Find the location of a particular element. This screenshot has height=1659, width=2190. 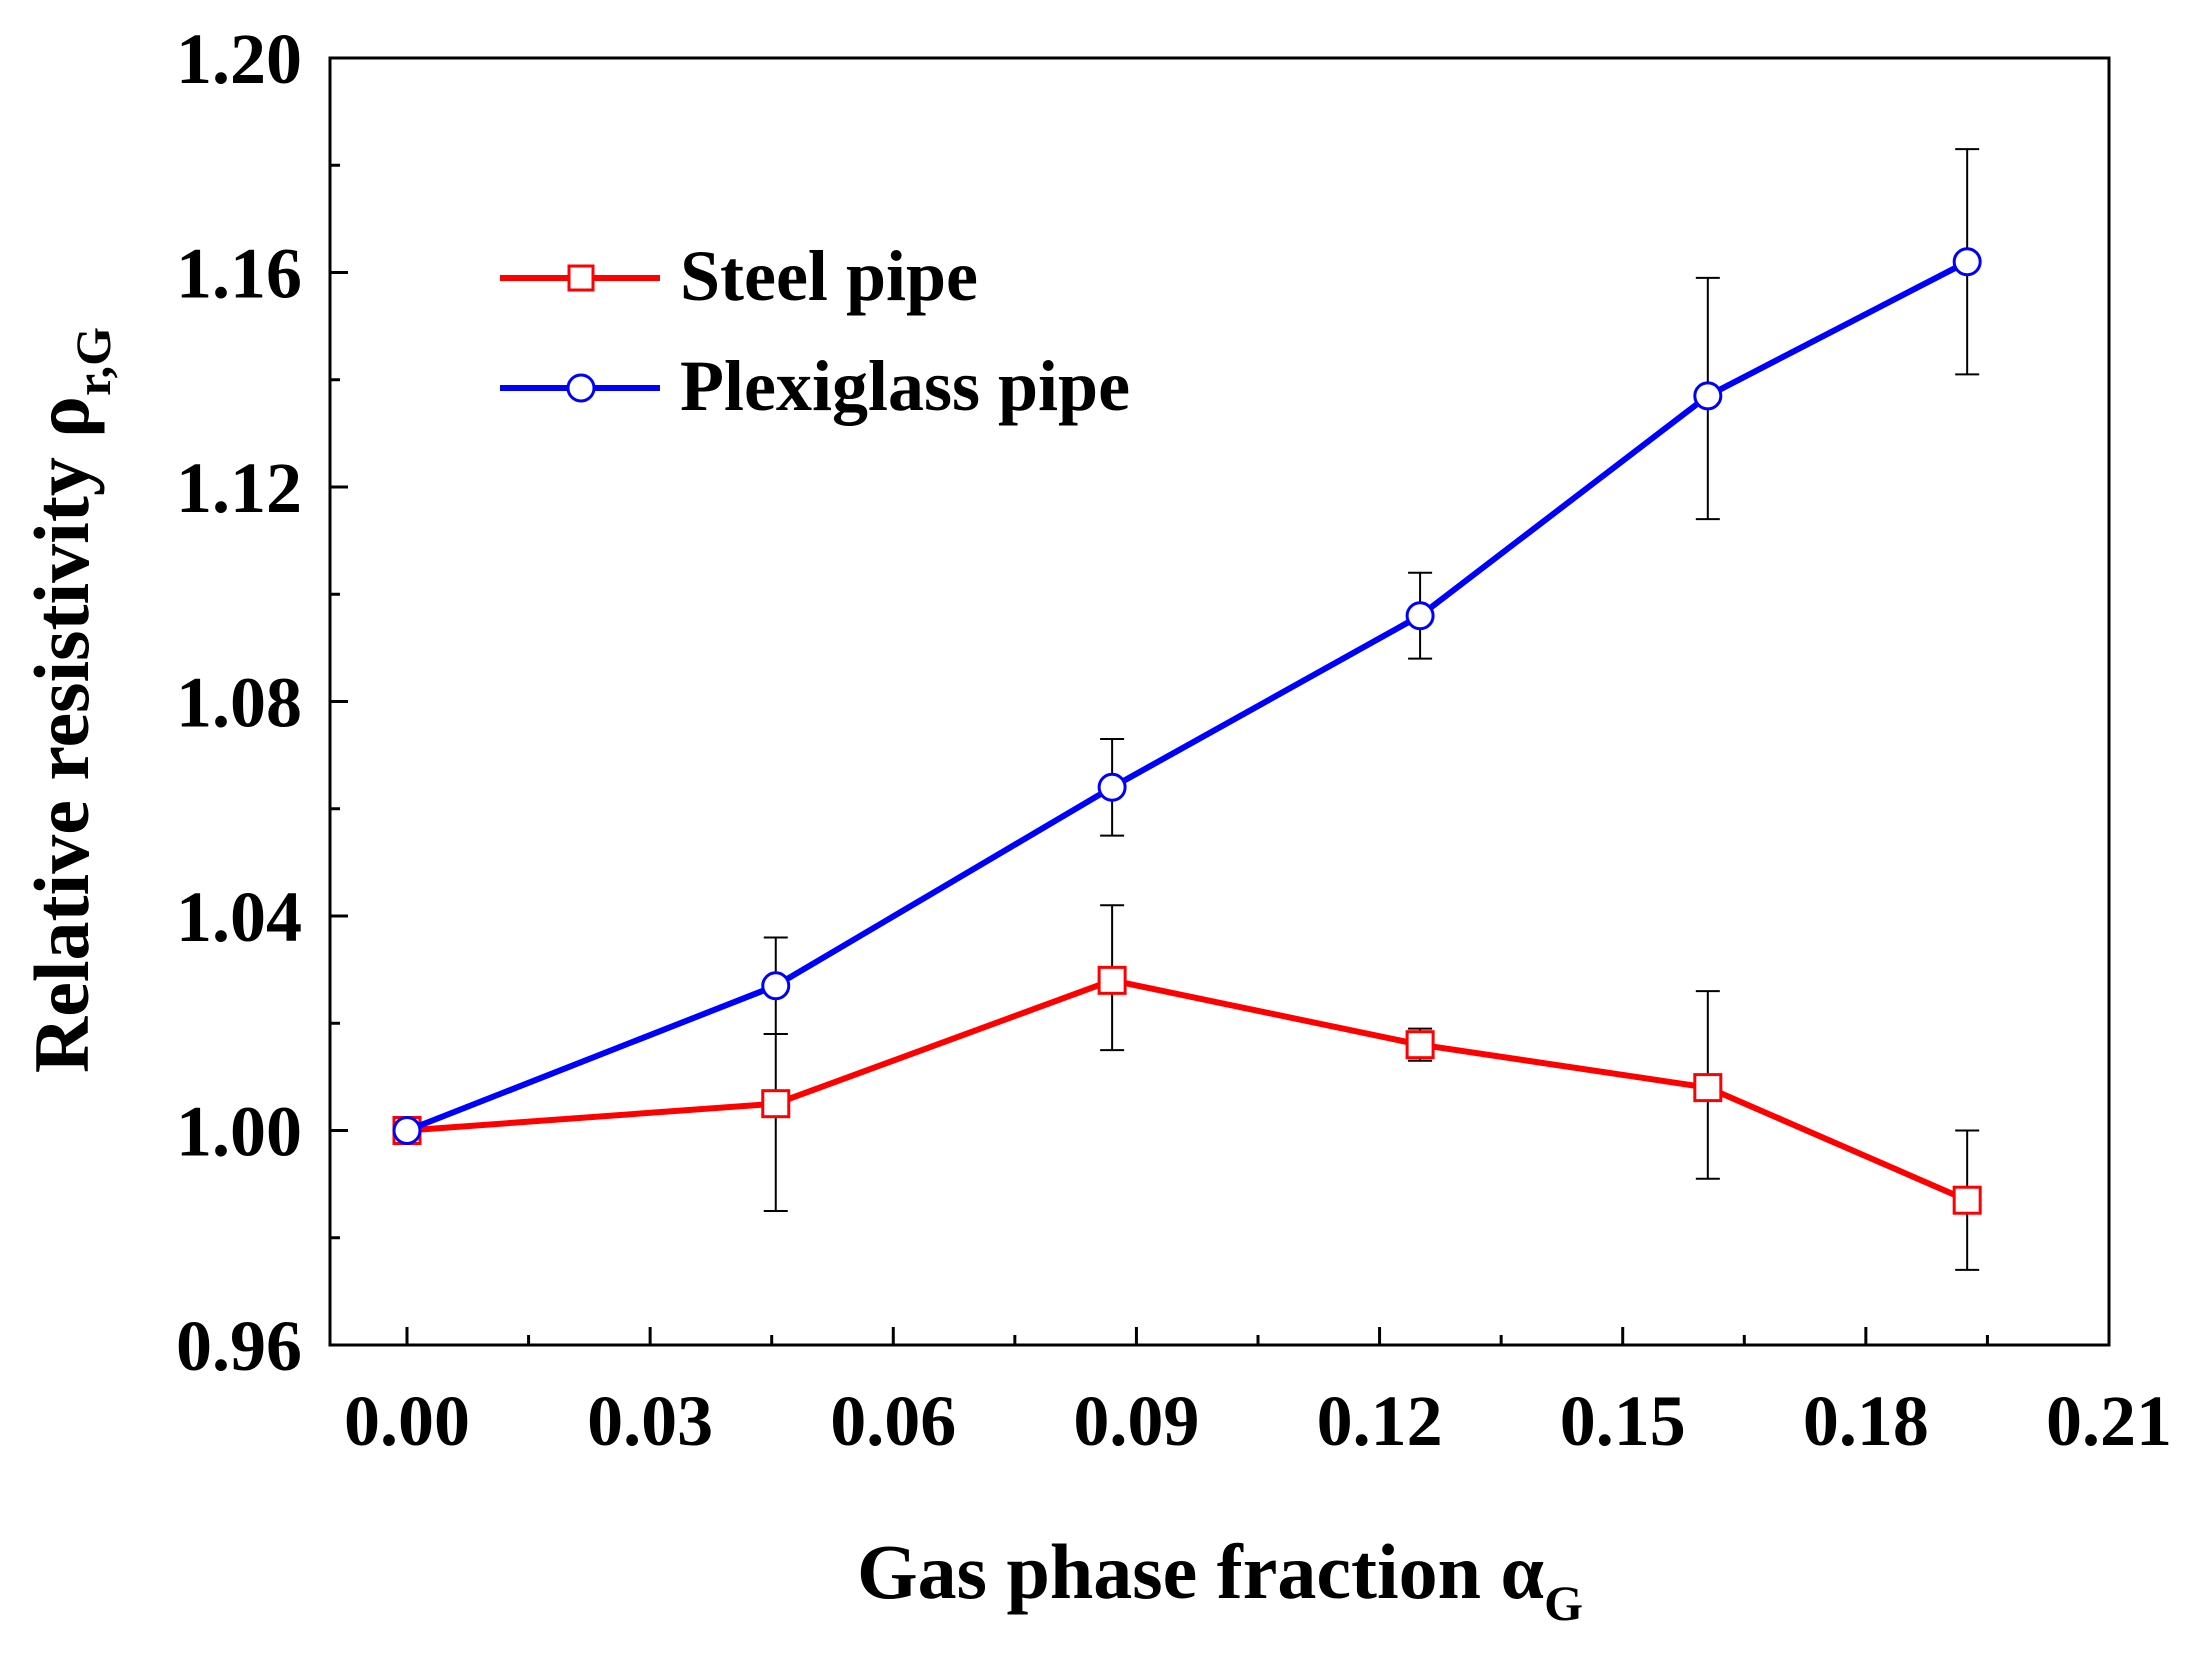

y-tick-label: 1.20 is located at coordinates (239, 59).